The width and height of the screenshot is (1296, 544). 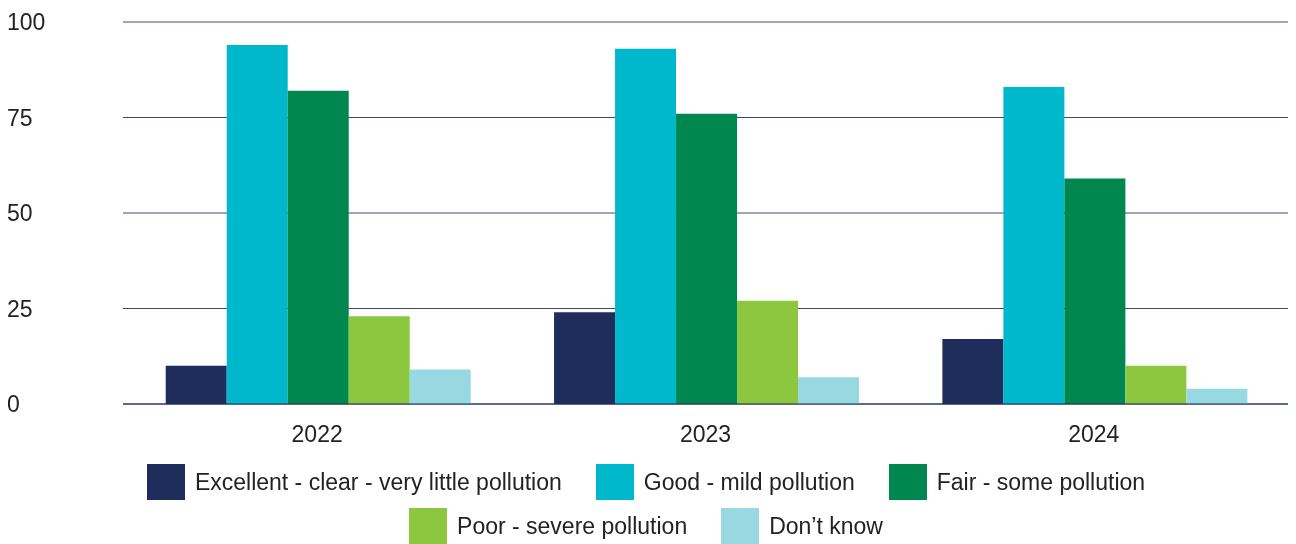 What do you see at coordinates (317, 434) in the screenshot?
I see `x-tick-label: 2022` at bounding box center [317, 434].